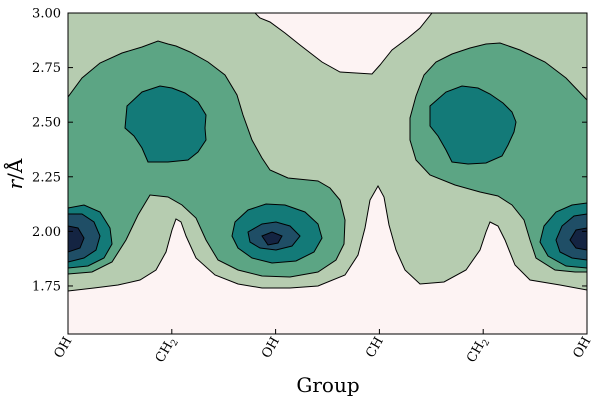  Describe the element at coordinates (322, 347) in the screenshot. I see `x-axis: OH CH2 OH CH CH2 OH` at that location.